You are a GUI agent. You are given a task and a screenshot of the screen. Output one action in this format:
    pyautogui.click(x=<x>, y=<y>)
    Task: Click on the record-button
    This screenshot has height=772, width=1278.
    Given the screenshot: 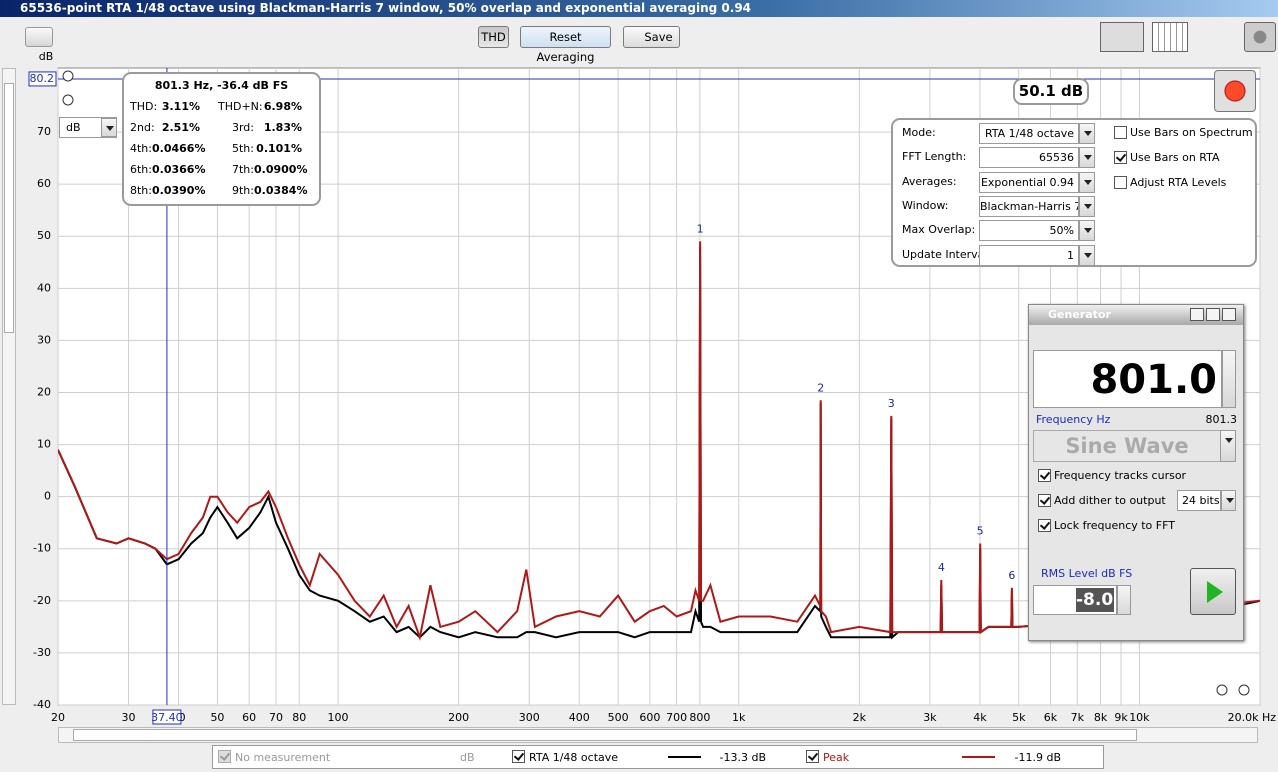 What is the action you would take?
    pyautogui.click(x=1235, y=91)
    